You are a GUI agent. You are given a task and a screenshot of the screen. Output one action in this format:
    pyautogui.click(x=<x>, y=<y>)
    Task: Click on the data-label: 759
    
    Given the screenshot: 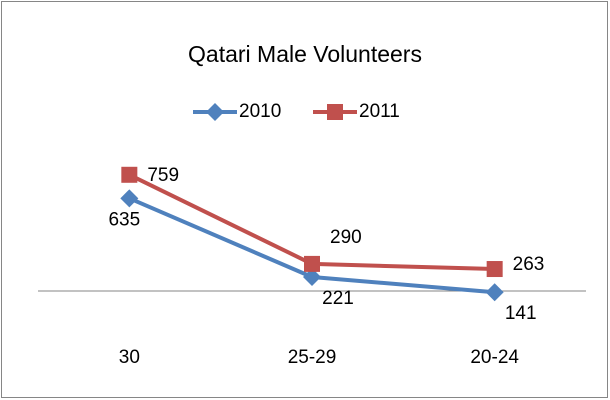 What is the action you would take?
    pyautogui.click(x=163, y=175)
    